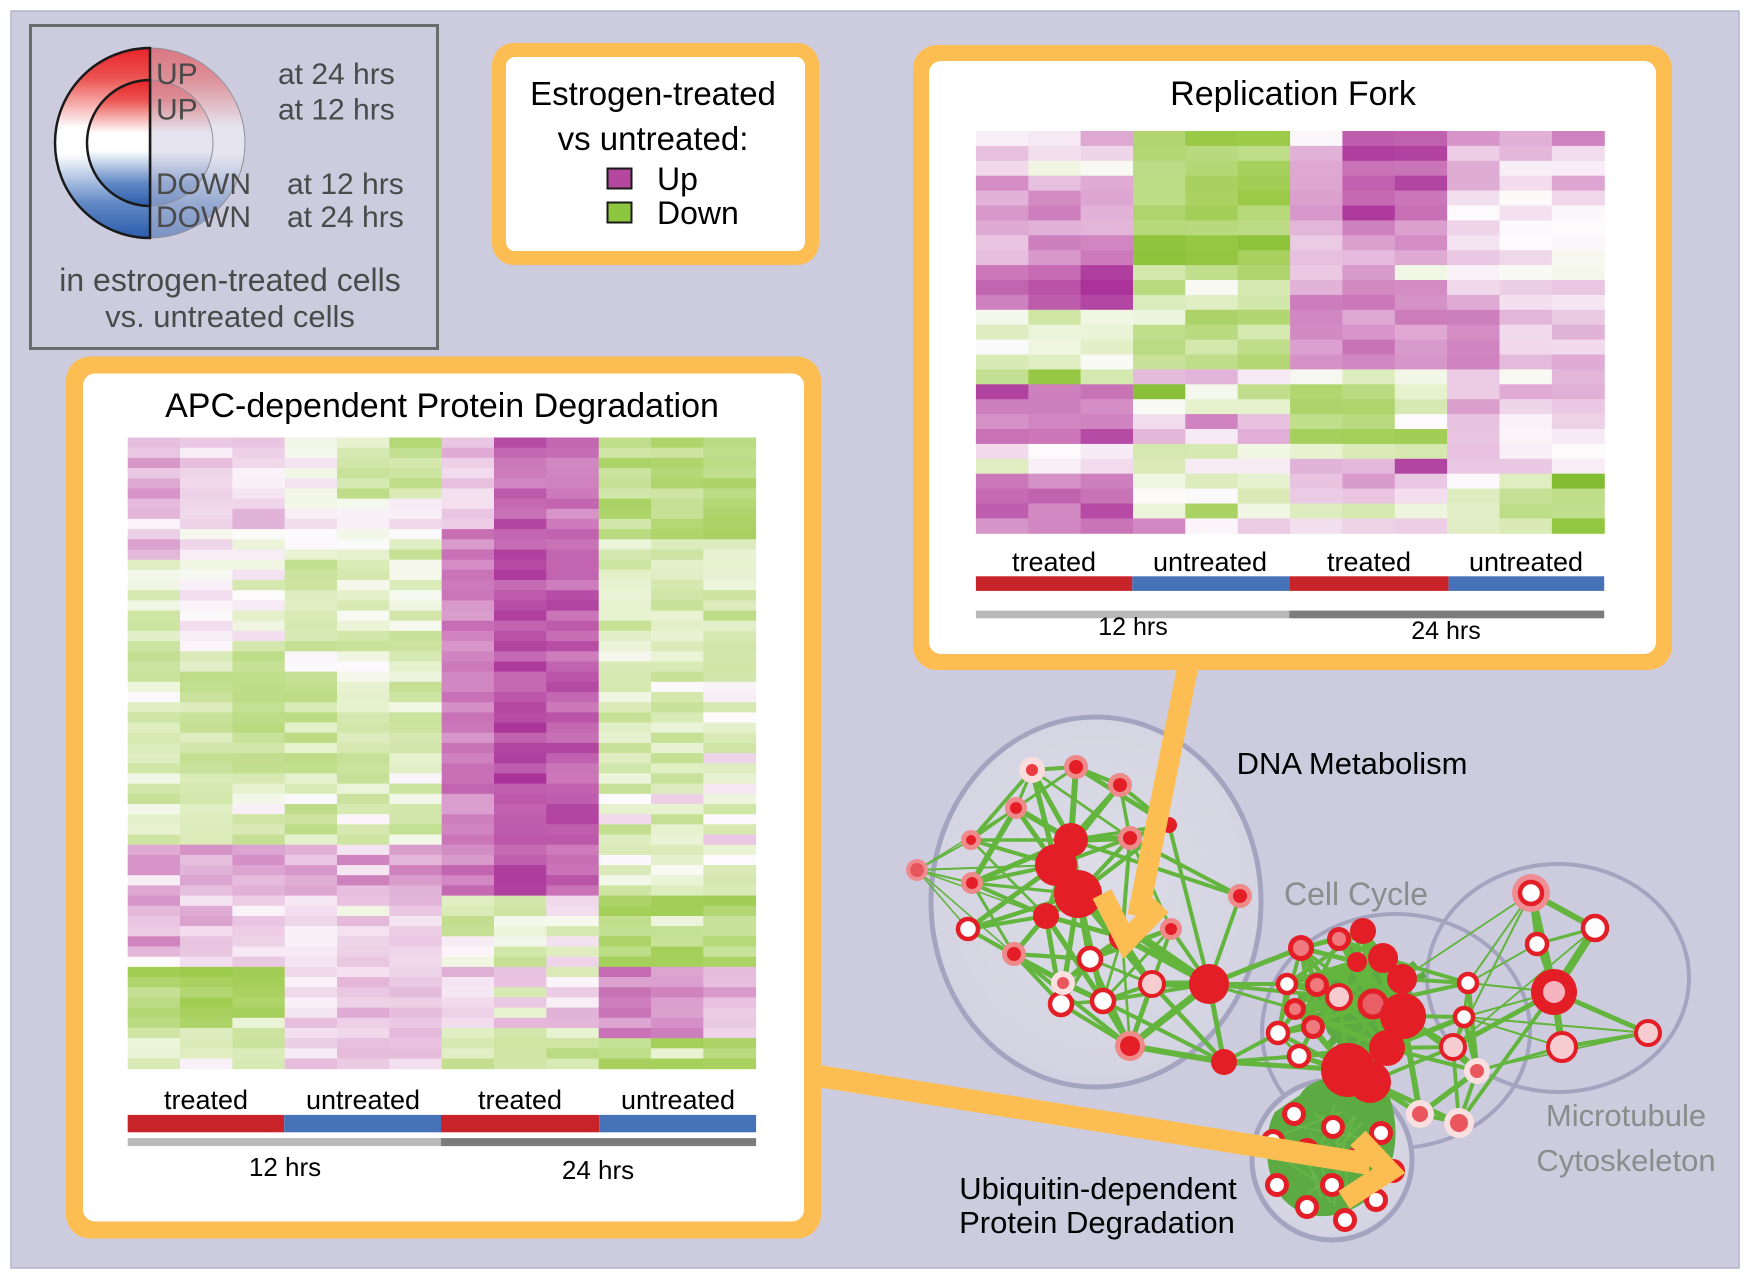 Image resolution: width=1750 pixels, height=1284 pixels. I want to click on svg-text: Replication Fork, so click(1293, 94).